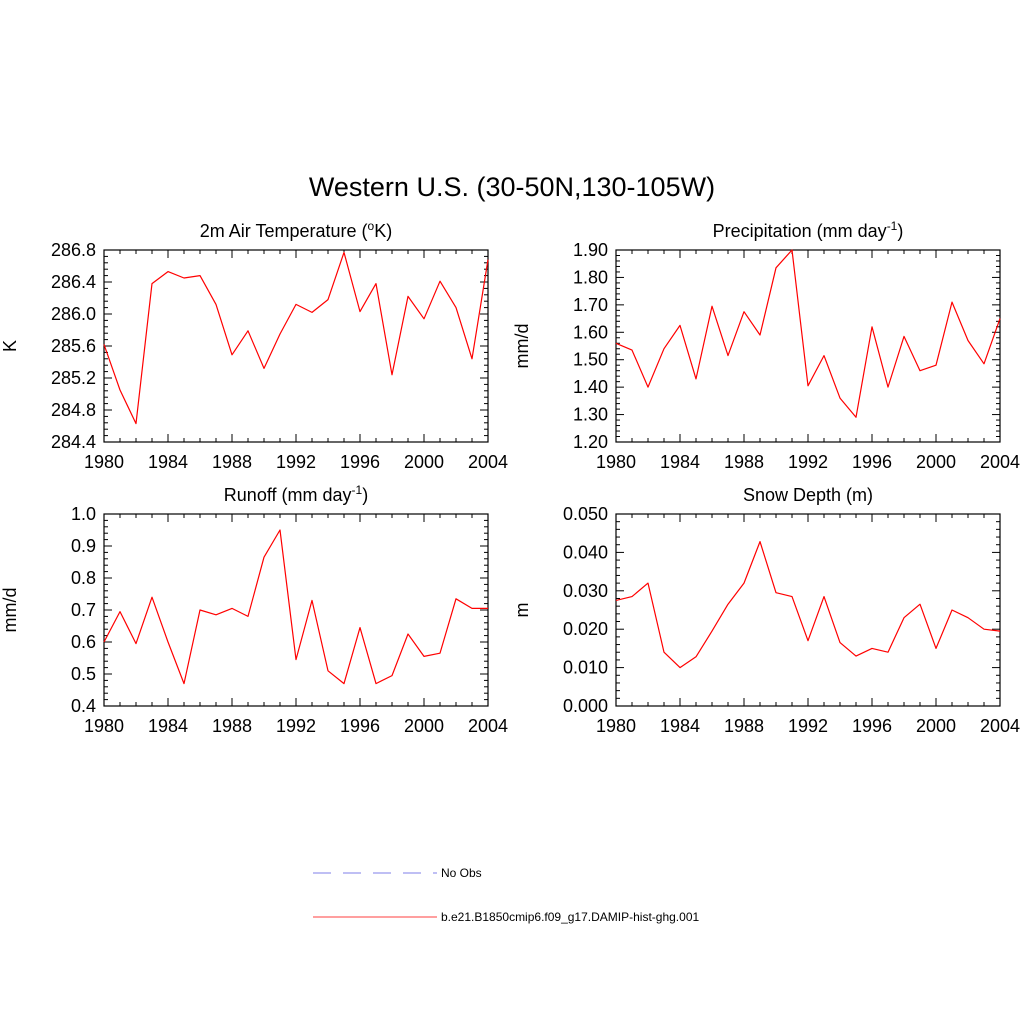  Describe the element at coordinates (73, 442) in the screenshot. I see `y-tick-label: 284.4` at that location.